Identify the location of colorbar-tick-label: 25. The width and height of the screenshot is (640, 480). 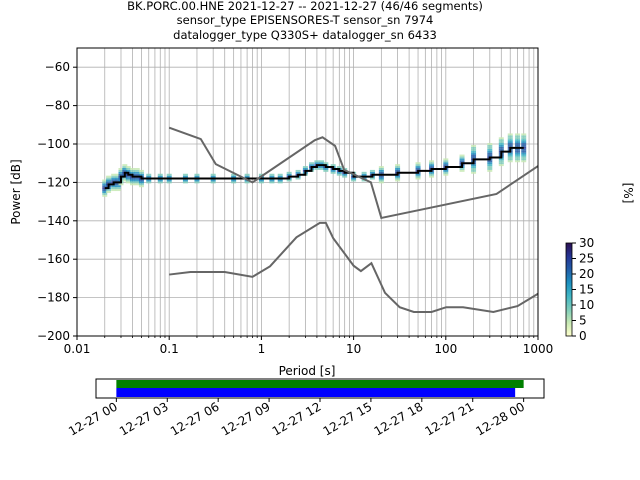
(586, 259).